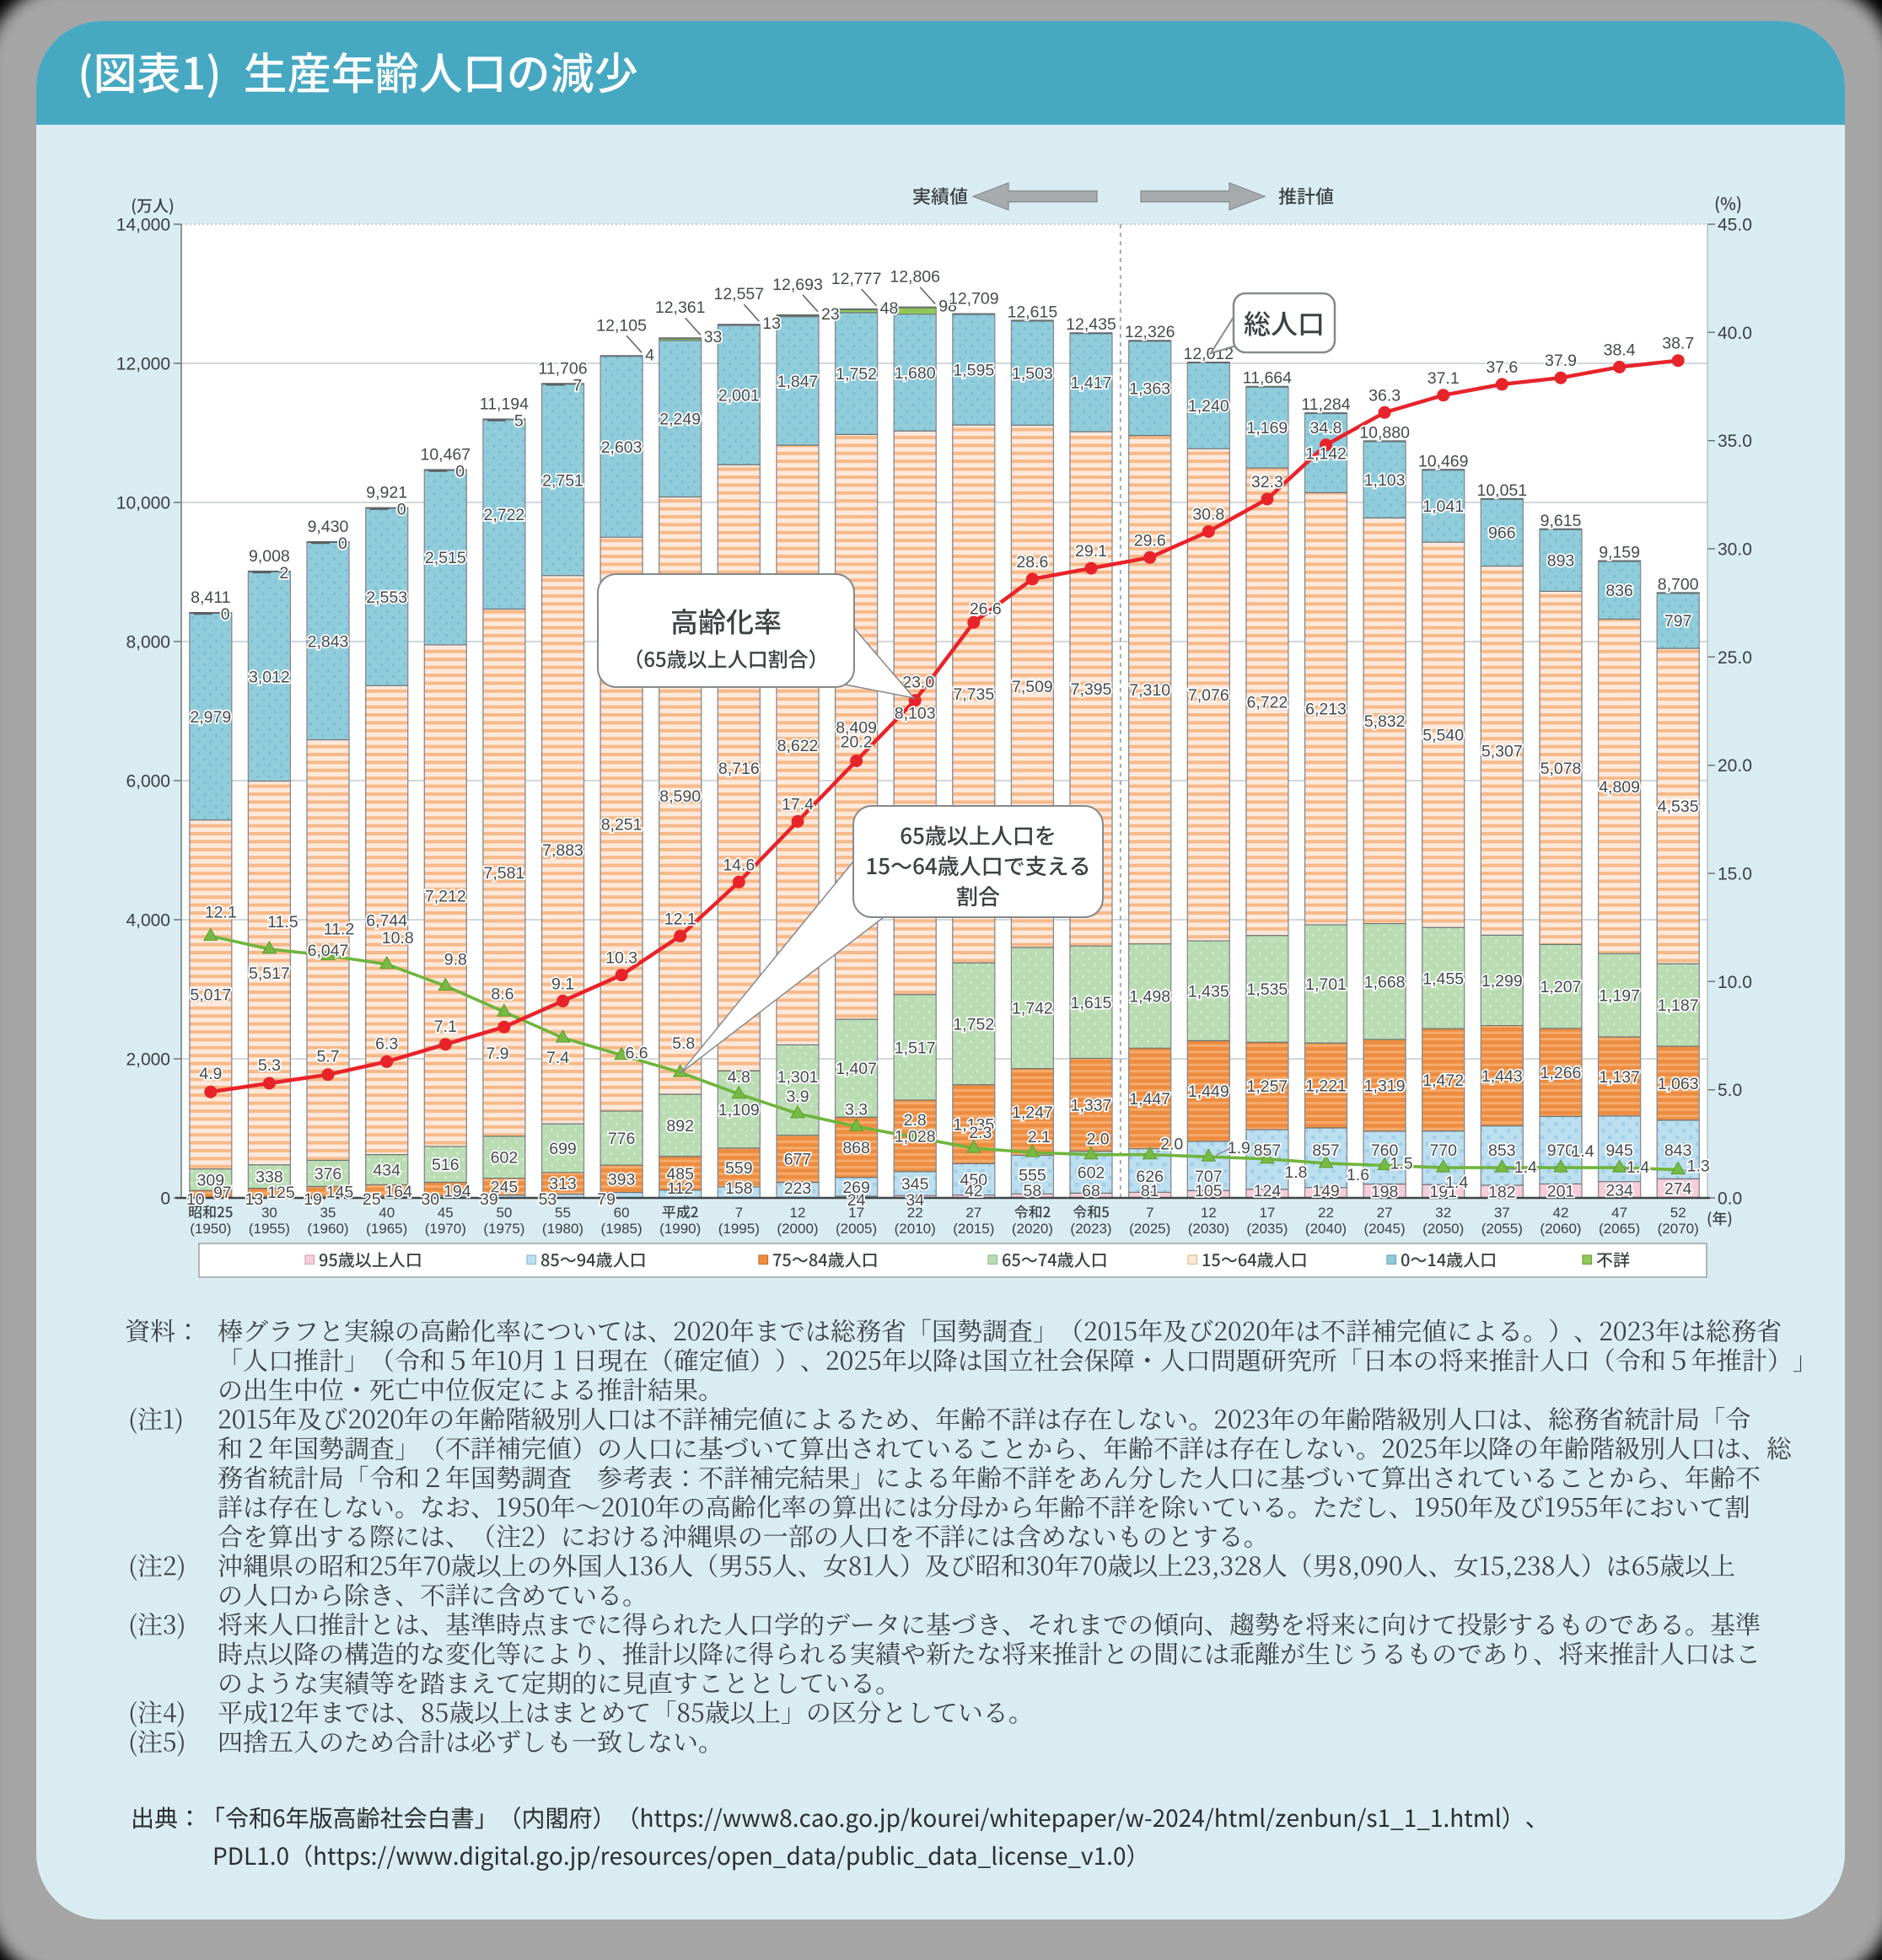 The height and width of the screenshot is (1960, 1882). What do you see at coordinates (221, 912) in the screenshot?
I see `svg-text: 12.1` at bounding box center [221, 912].